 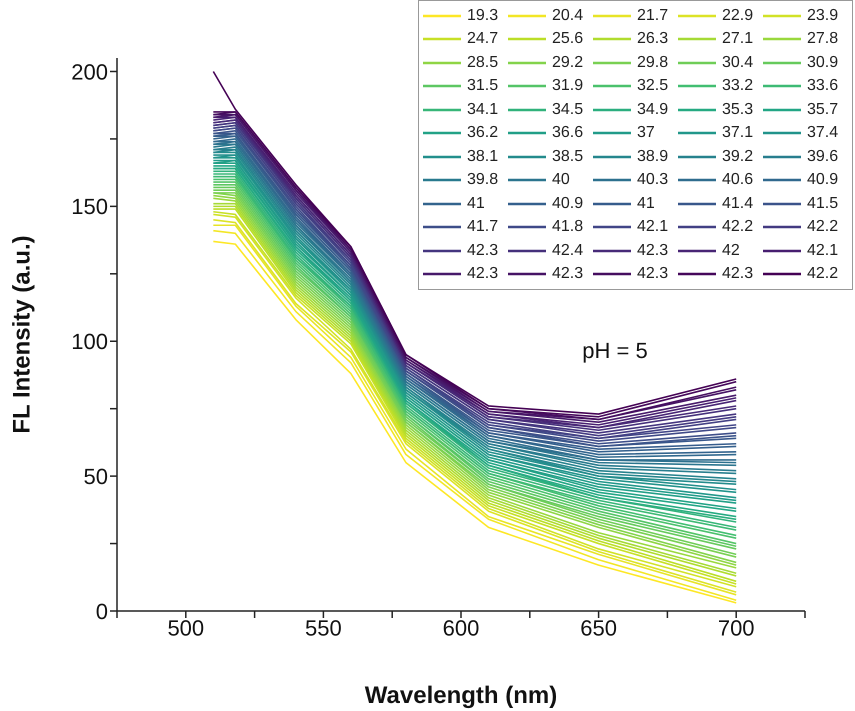 What do you see at coordinates (482, 39) in the screenshot?
I see `legend-label: 24.7` at bounding box center [482, 39].